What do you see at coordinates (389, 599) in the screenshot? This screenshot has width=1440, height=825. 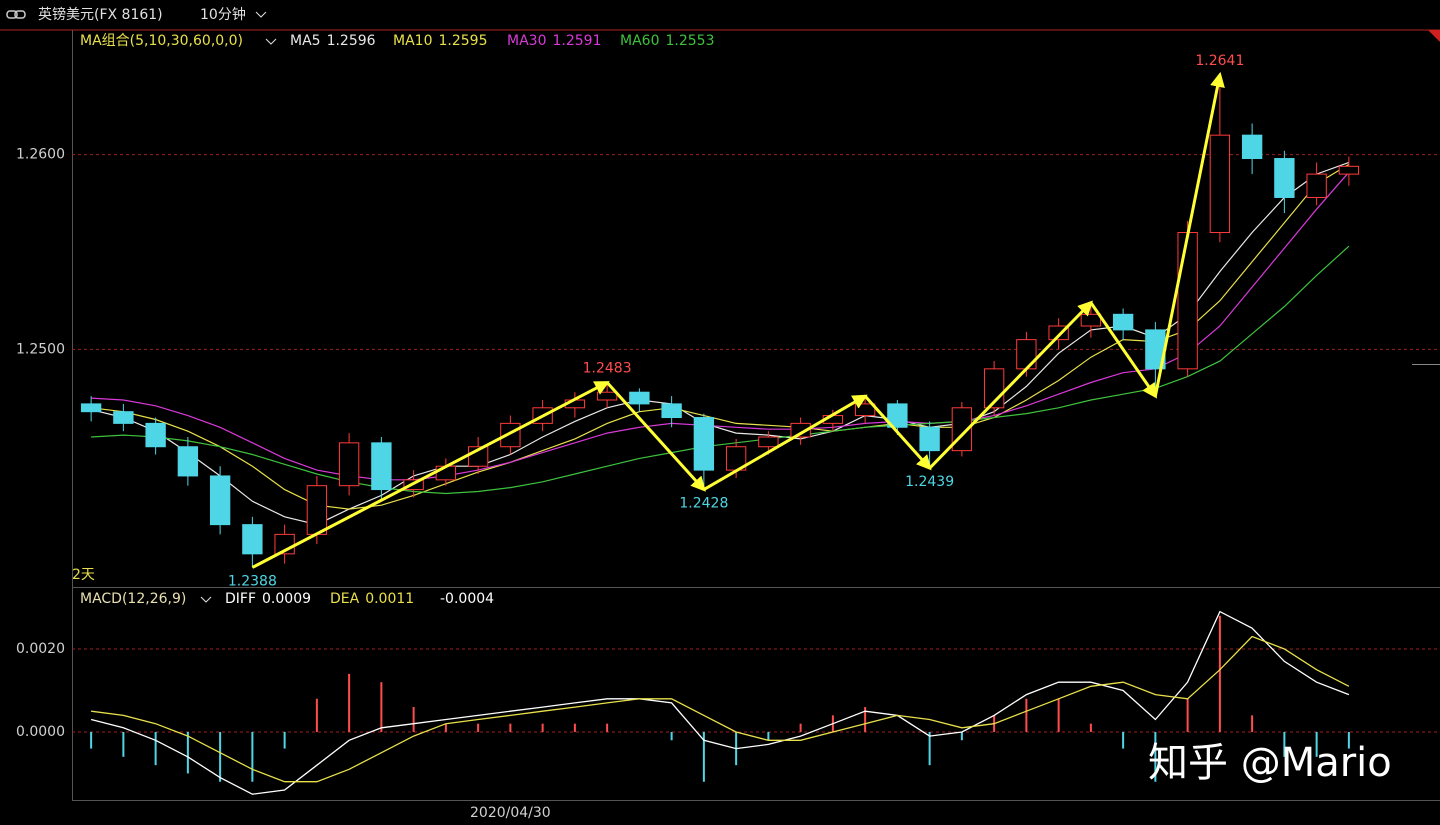 I see `legend-value: 0.0011` at bounding box center [389, 599].